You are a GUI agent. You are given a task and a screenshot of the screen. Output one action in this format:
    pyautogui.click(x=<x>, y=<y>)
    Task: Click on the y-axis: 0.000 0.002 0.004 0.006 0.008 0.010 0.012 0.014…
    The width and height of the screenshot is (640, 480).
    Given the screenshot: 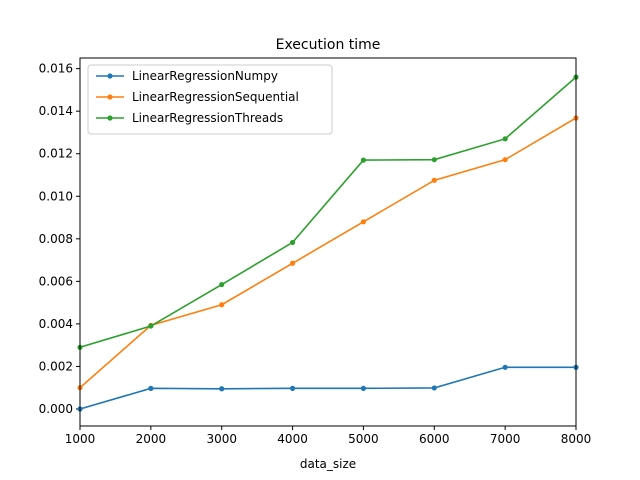 What is the action you would take?
    pyautogui.click(x=59, y=239)
    